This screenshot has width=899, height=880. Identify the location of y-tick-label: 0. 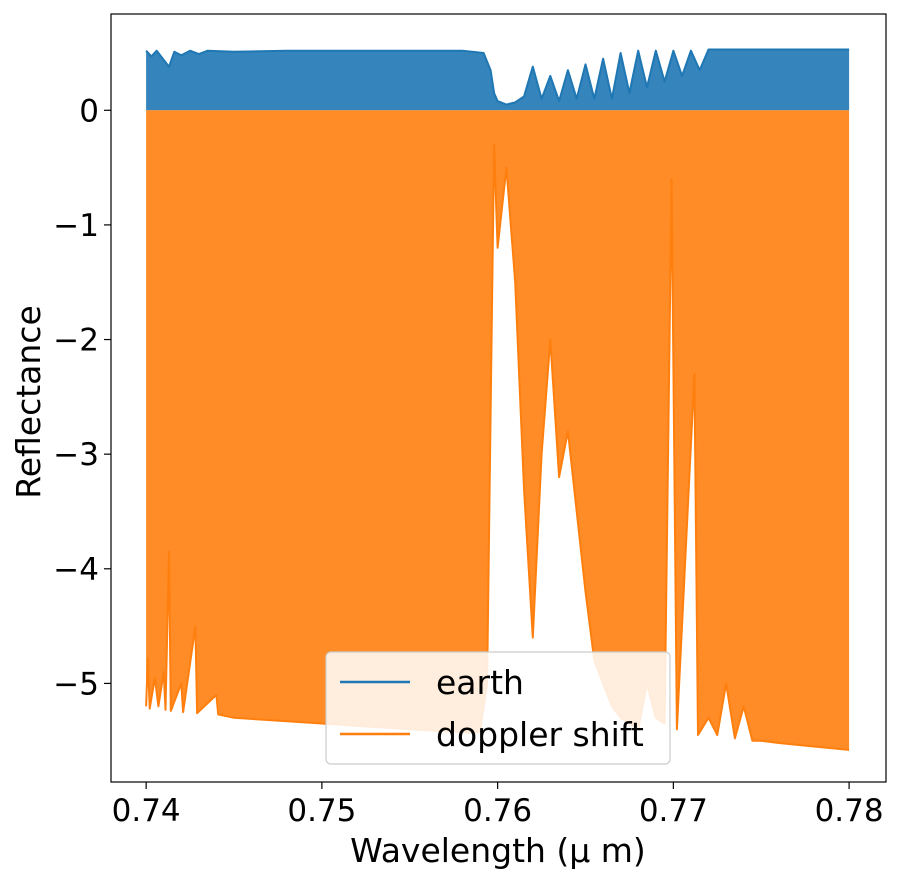
(89, 111).